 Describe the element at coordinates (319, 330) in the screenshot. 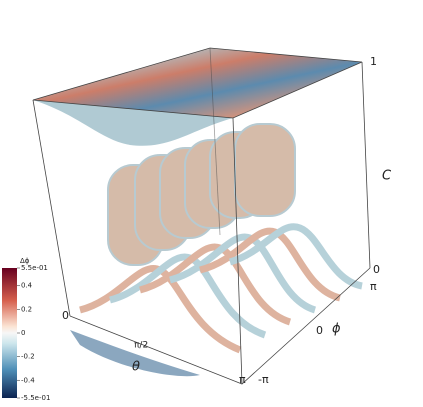

I see `phi-tick: 0` at that location.